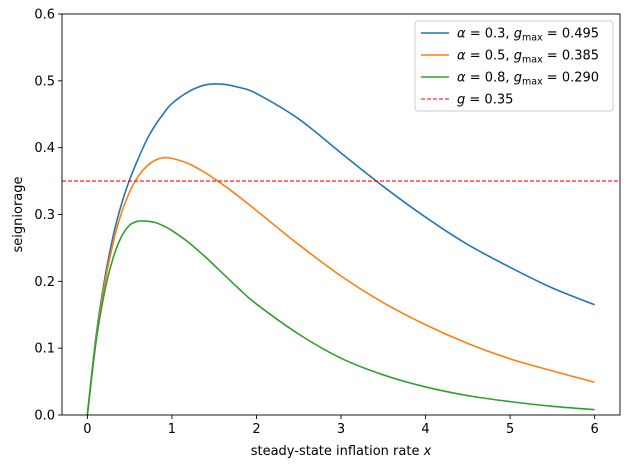  Describe the element at coordinates (256, 429) in the screenshot. I see `x-tick-label: 2` at that location.